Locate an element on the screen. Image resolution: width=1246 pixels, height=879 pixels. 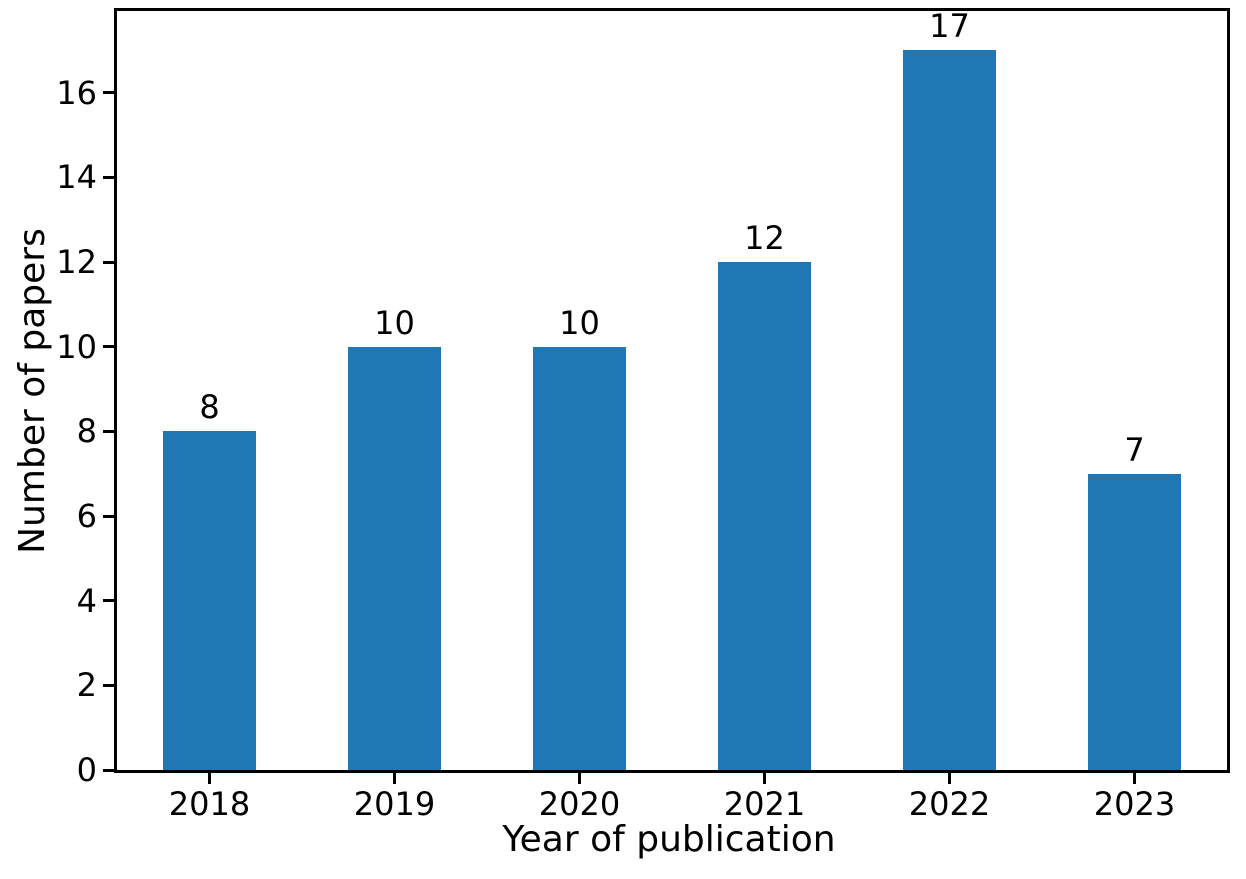
y-tick-label-0: 0 is located at coordinates (86, 770).